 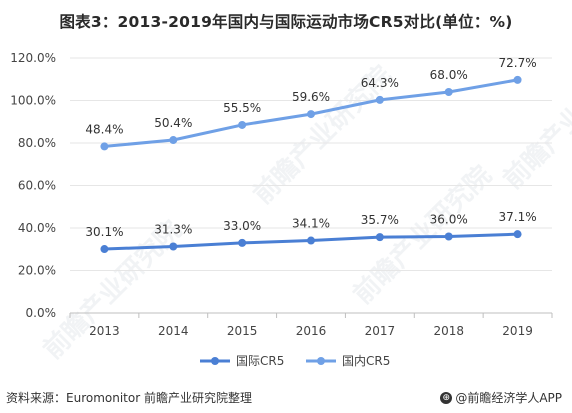 I want to click on legend-label: 国内CR5, so click(x=366, y=361).